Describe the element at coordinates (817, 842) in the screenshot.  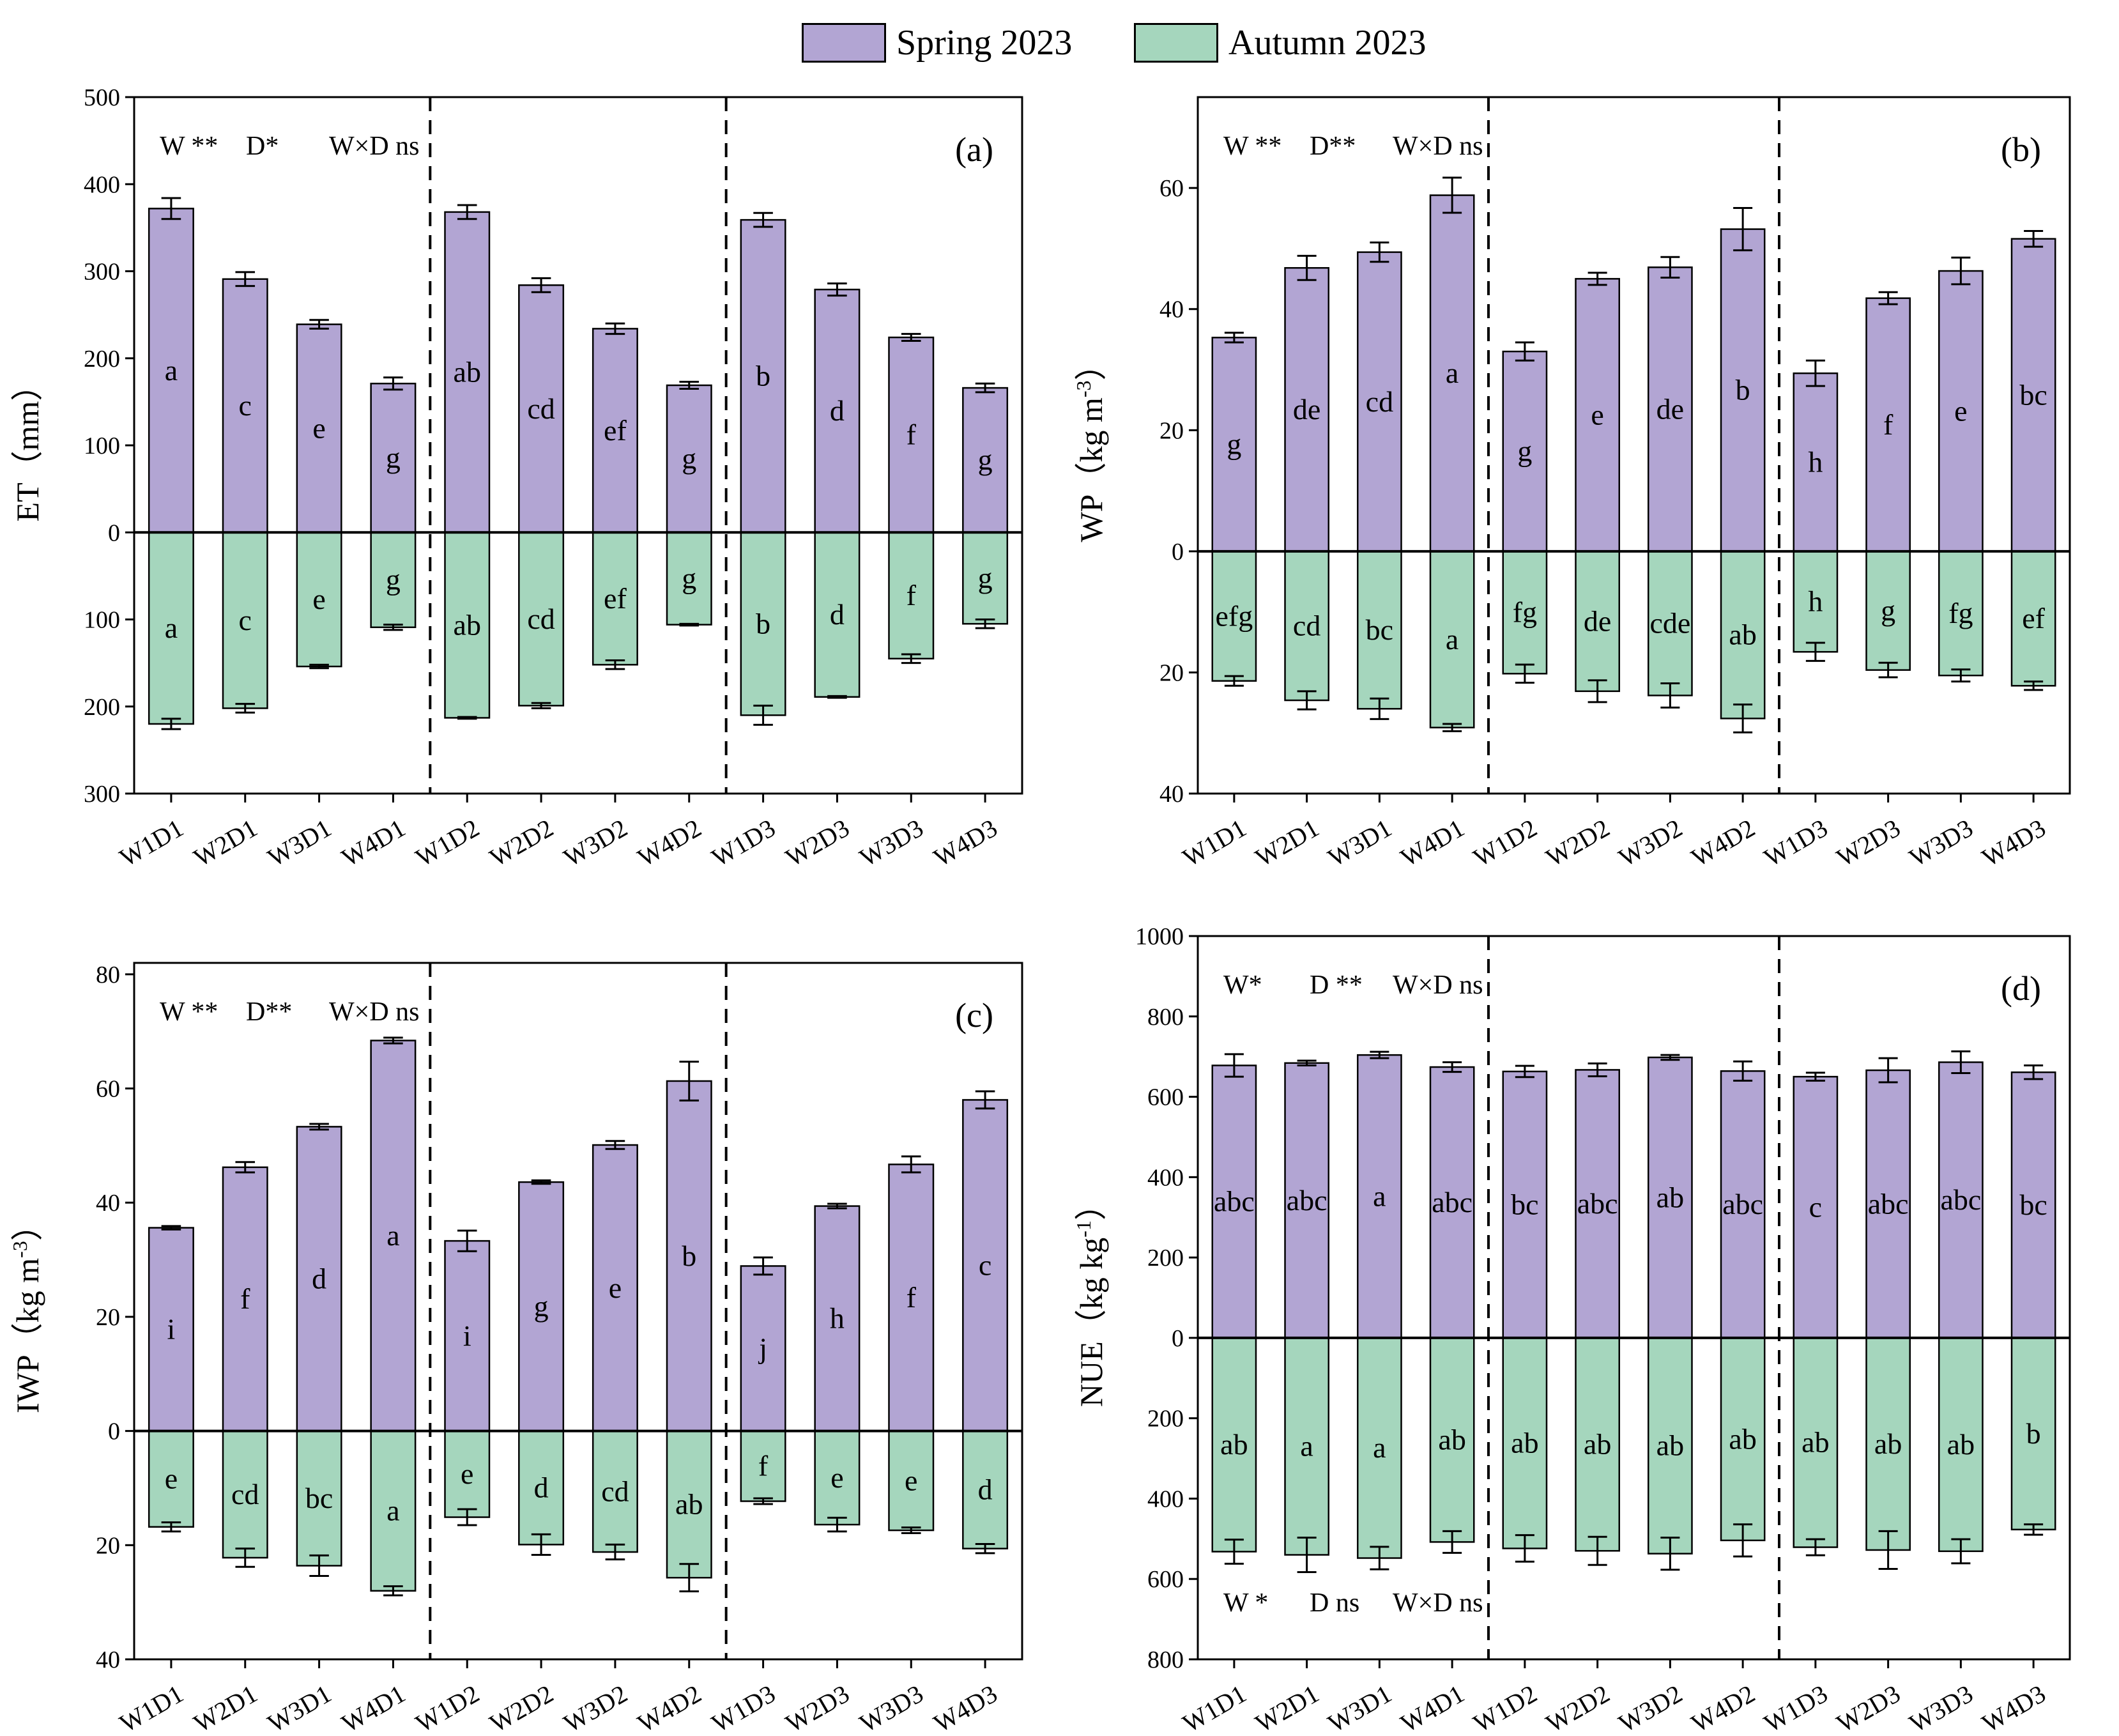
I see `x-tick-label: W2D3` at that location.